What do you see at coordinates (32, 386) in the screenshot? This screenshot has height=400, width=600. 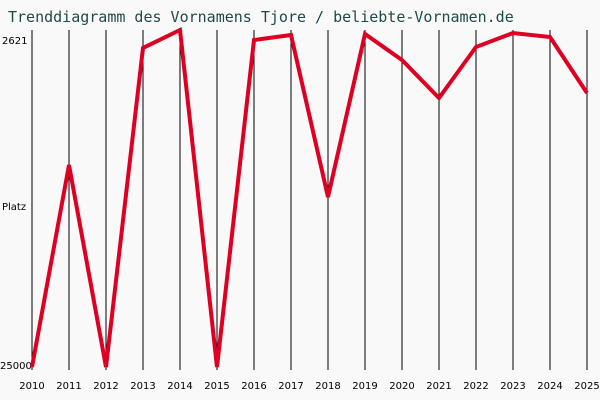 I see `x-label-2010: 2010` at bounding box center [32, 386].